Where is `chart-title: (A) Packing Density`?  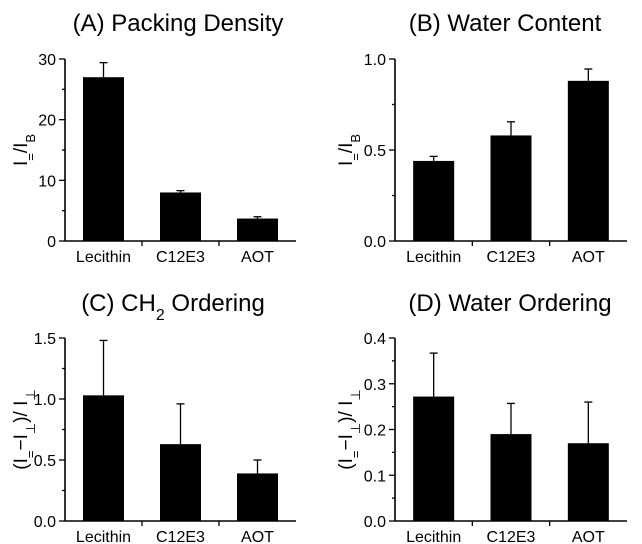 chart-title: (A) Packing Density is located at coordinates (178, 23).